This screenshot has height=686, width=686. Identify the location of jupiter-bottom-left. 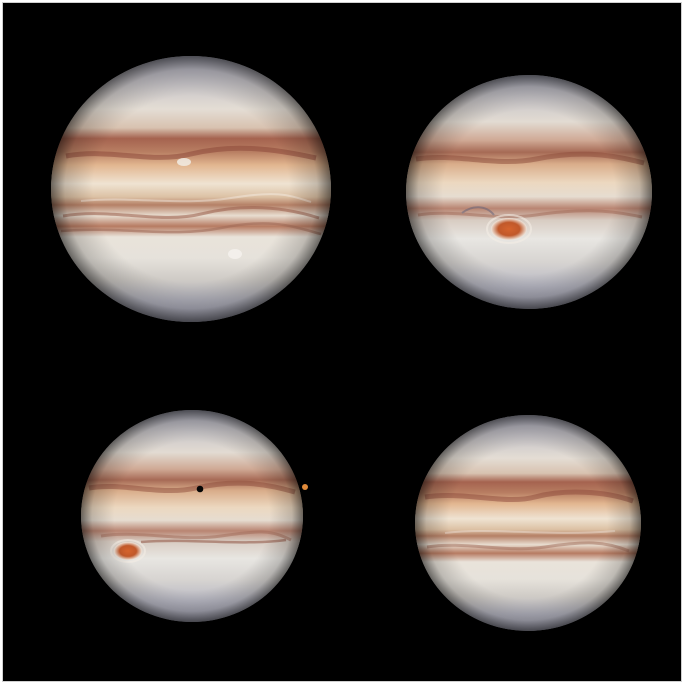
(192, 516).